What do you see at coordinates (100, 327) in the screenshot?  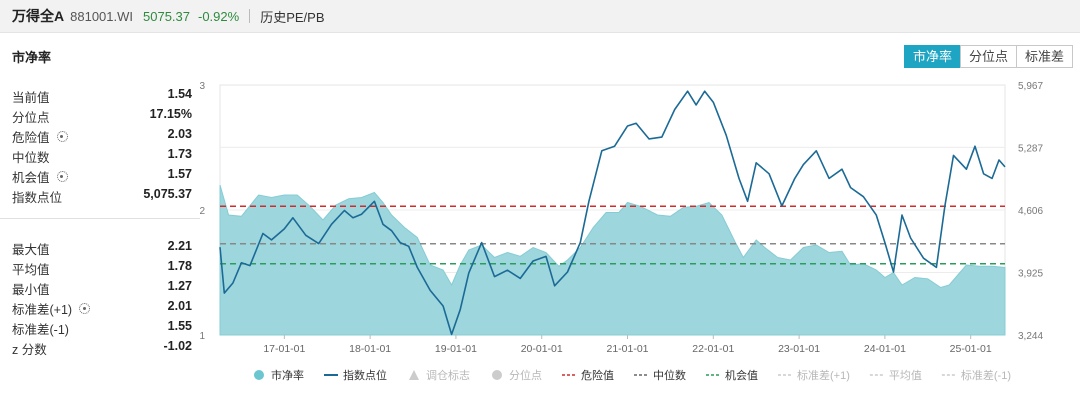 I see `stat-std-minus: 标准差(-1) 1.55` at bounding box center [100, 327].